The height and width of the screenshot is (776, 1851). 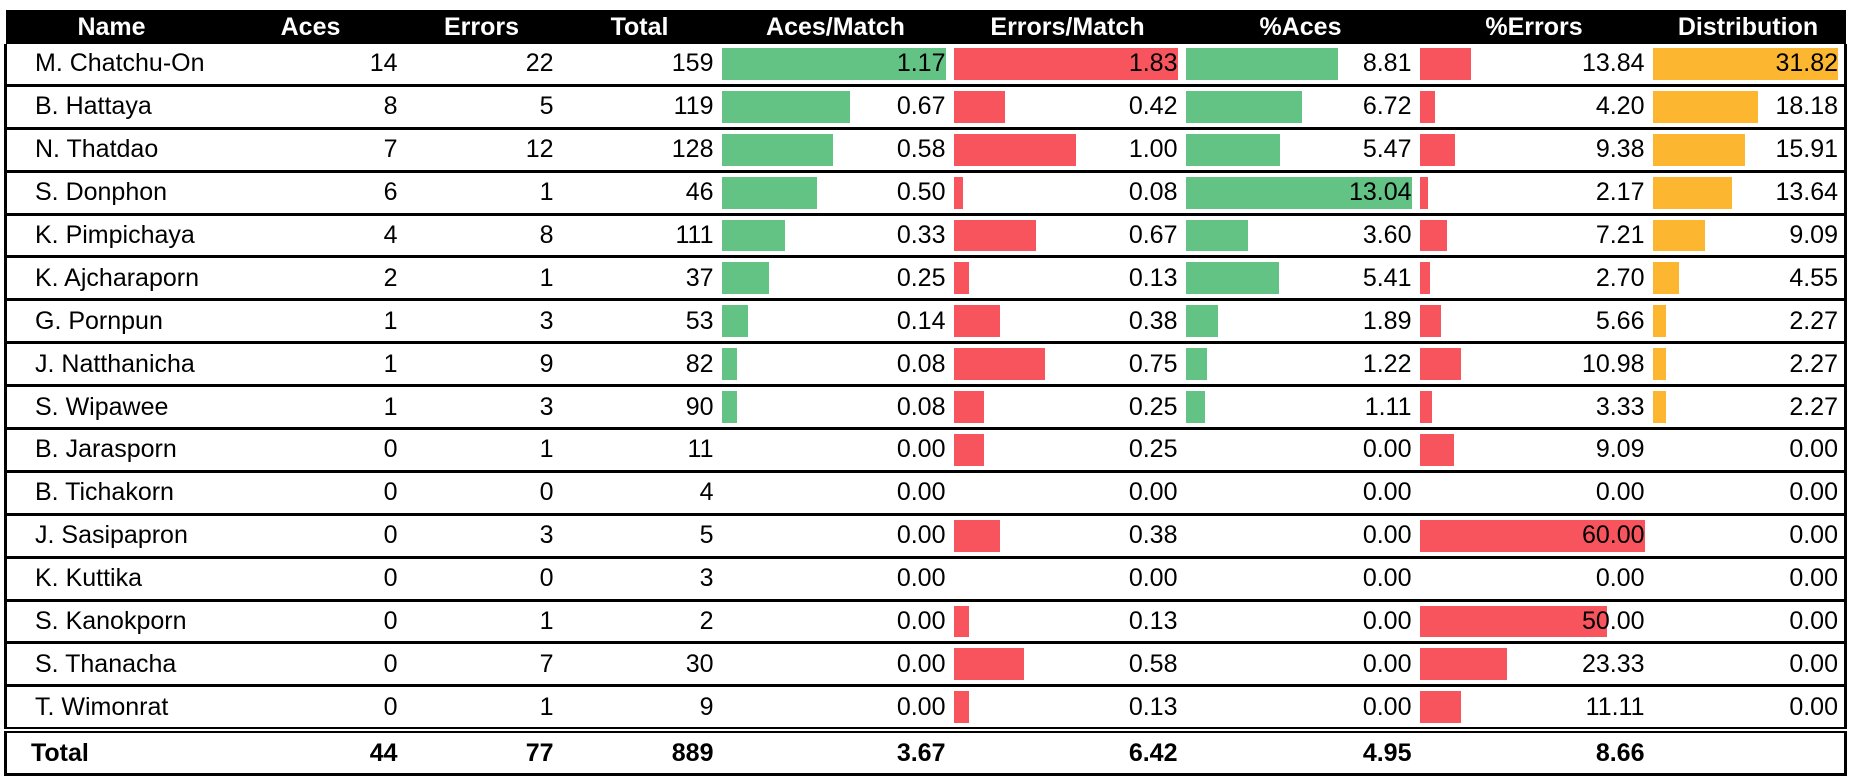 What do you see at coordinates (1300, 150) in the screenshot?
I see `cell-pct-aces: 5.47` at bounding box center [1300, 150].